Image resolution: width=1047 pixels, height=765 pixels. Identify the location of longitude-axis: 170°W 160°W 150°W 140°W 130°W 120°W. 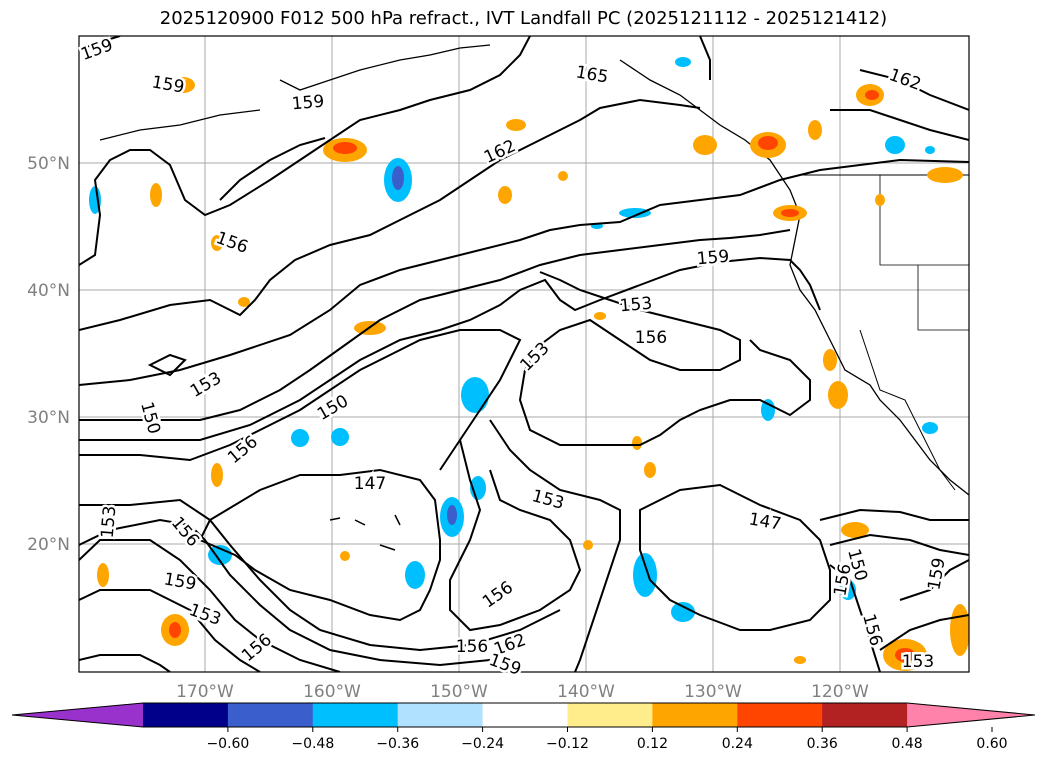
(522, 692).